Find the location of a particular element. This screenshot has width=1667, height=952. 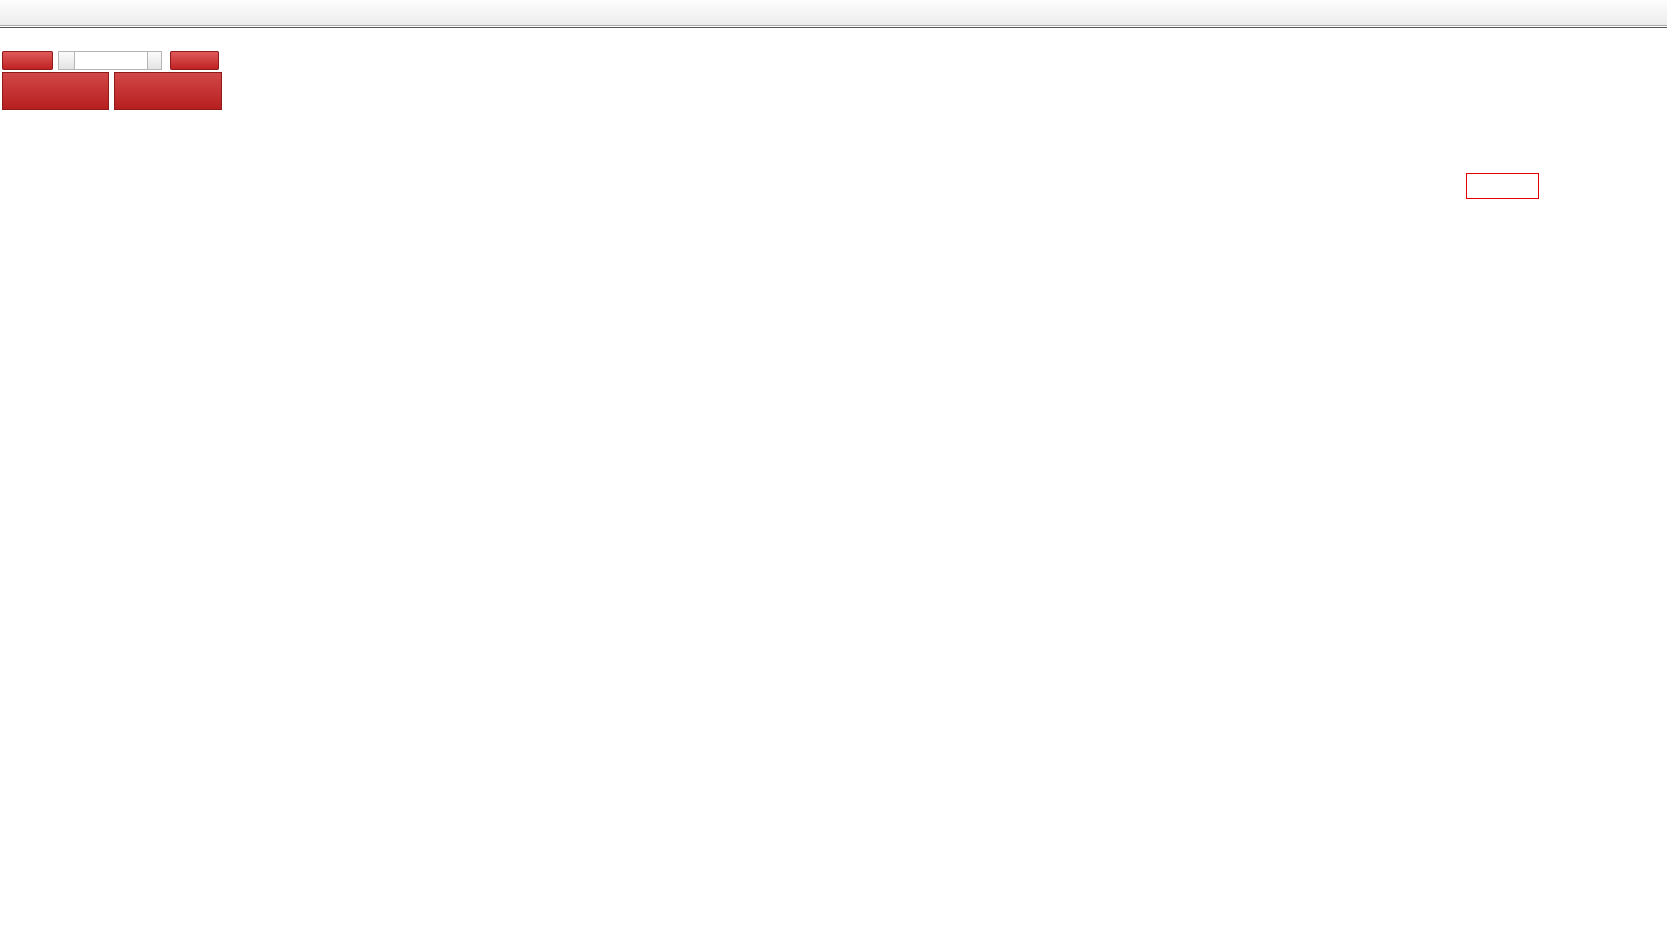

sell-button is located at coordinates (27, 60).